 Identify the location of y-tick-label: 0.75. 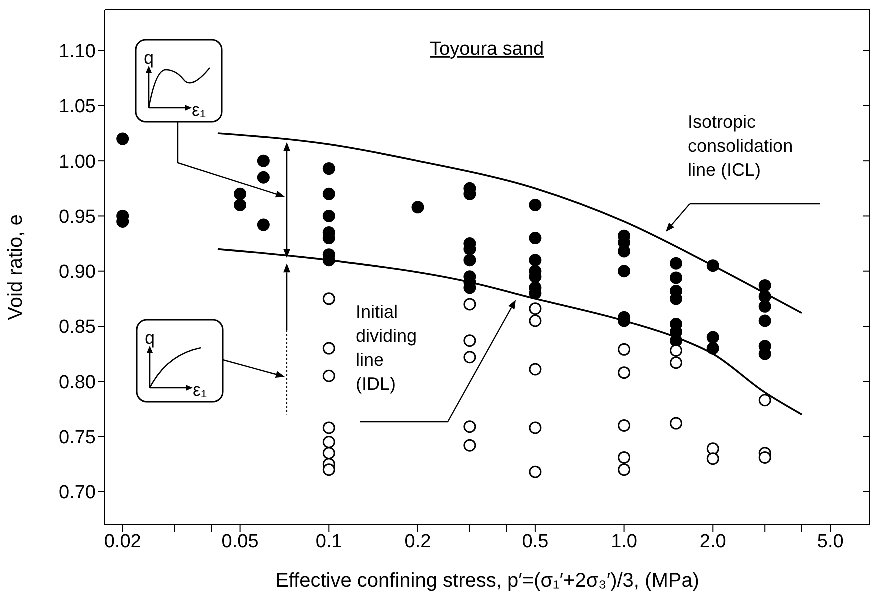
(77, 438).